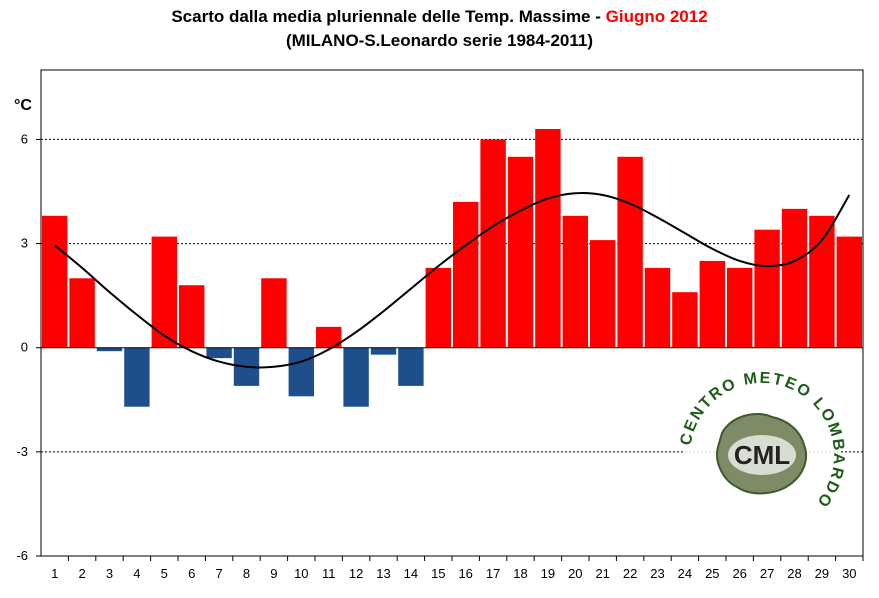  I want to click on x-tick-label: 3, so click(109, 573).